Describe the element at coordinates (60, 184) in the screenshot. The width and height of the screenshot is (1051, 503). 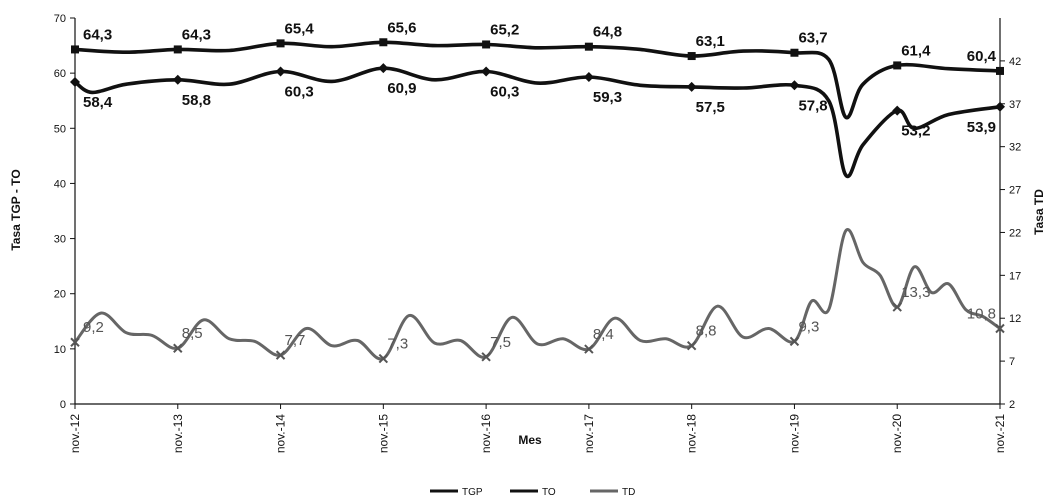
I see `y-left-tick-label: 40` at that location.